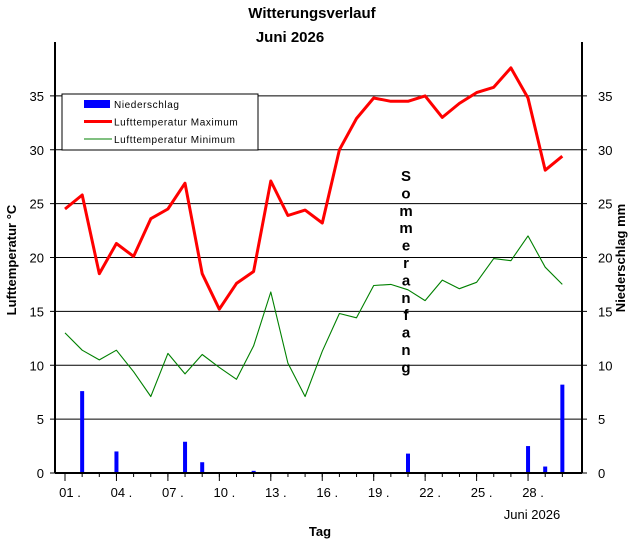  What do you see at coordinates (605, 150) in the screenshot?
I see `y-right-tick-label: 30` at bounding box center [605, 150].